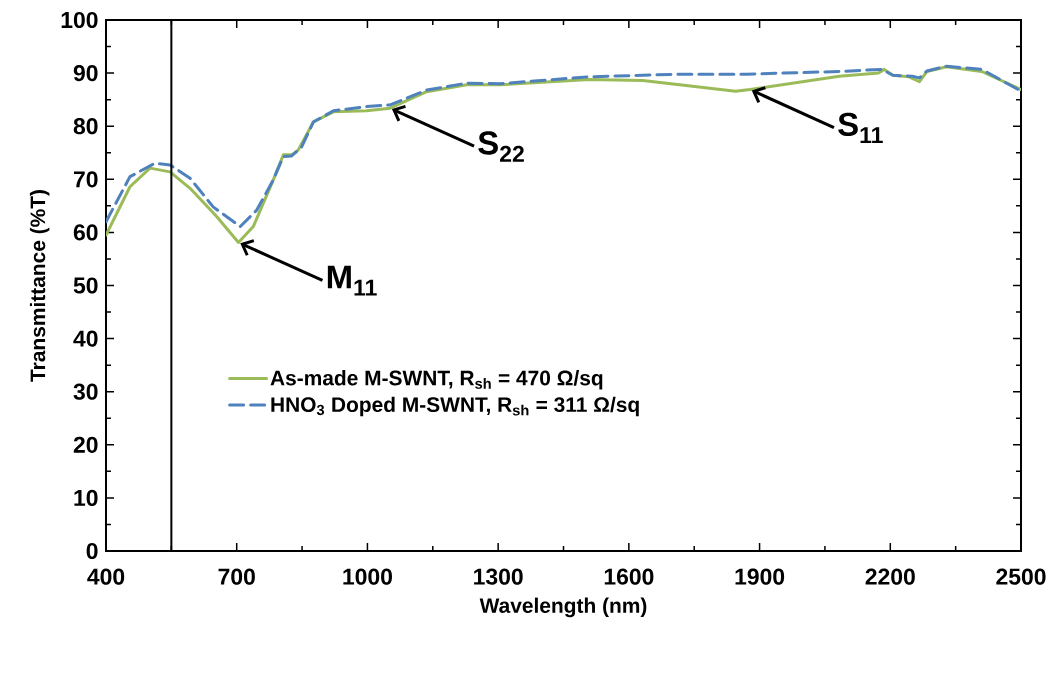 The height and width of the screenshot is (677, 1058). What do you see at coordinates (39, 286) in the screenshot?
I see `y-axis-title: Transmittance (%T)` at bounding box center [39, 286].